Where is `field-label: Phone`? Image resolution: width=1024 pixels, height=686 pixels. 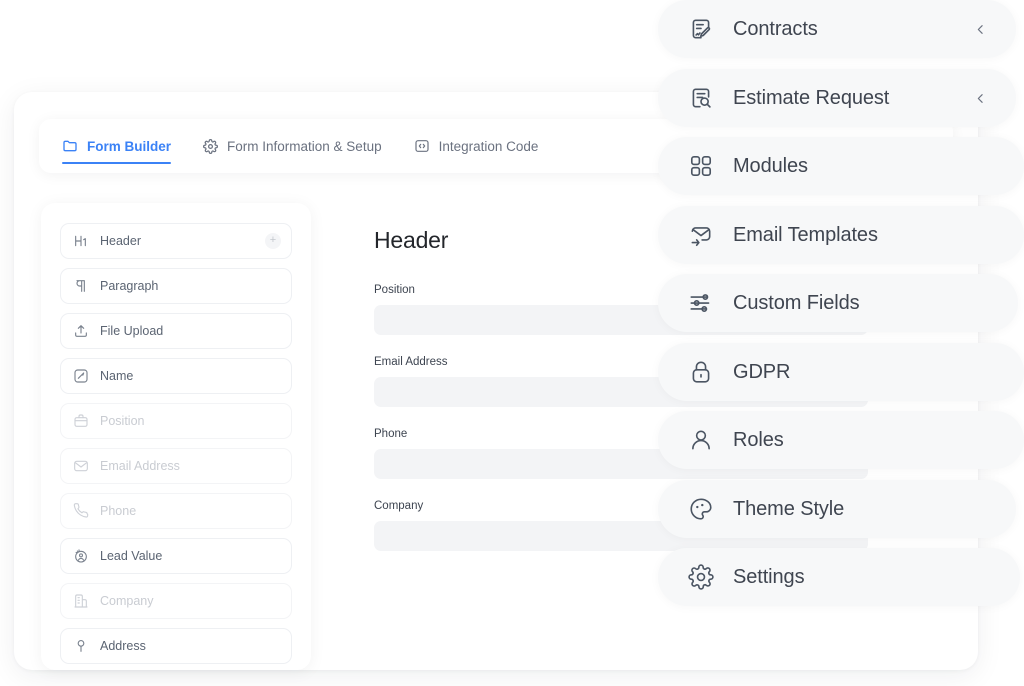
field-label: Phone is located at coordinates (391, 434).